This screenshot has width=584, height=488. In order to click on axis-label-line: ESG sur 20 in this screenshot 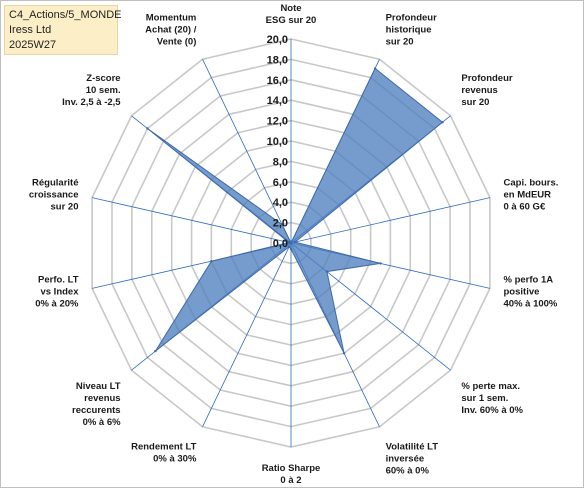, I will do `click(291, 20)`.